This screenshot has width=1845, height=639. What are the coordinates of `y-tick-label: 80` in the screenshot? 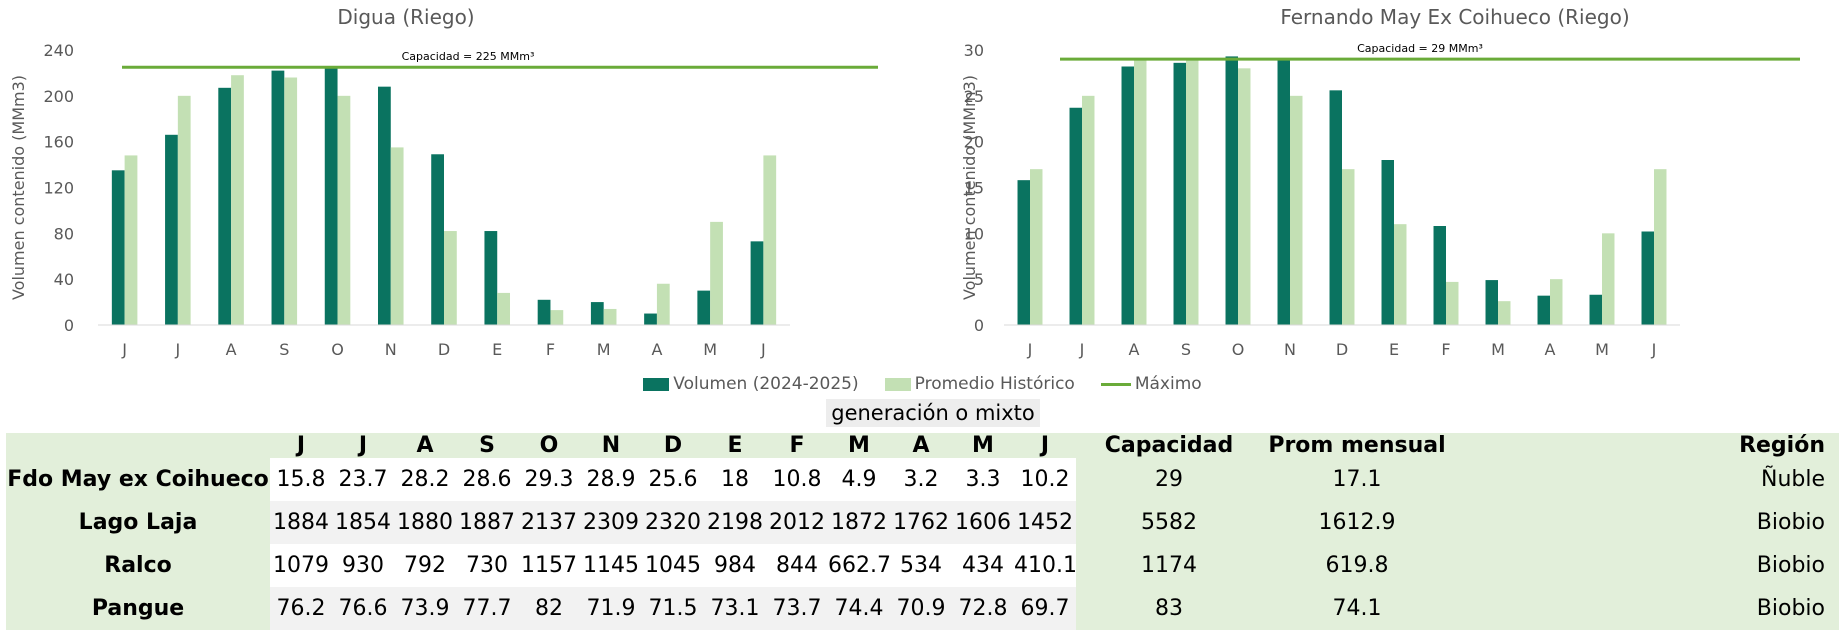 It's located at (64, 233).